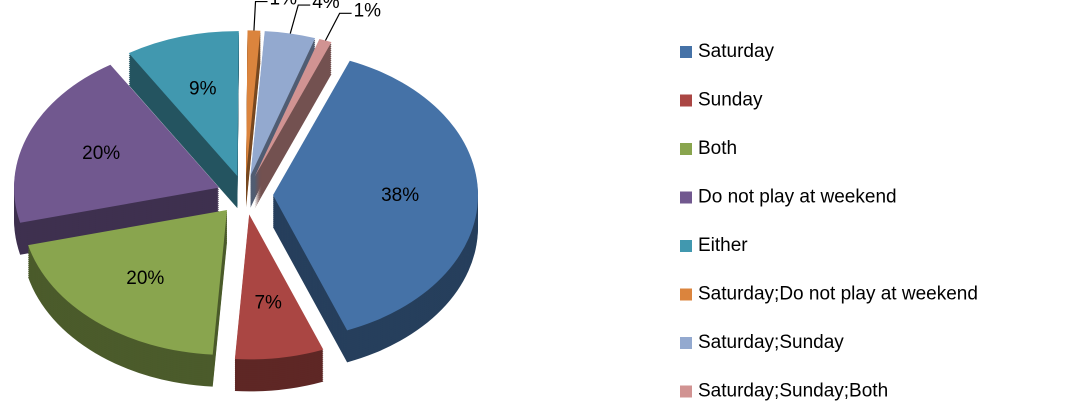 The width and height of the screenshot is (1074, 410). Describe the element at coordinates (736, 51) in the screenshot. I see `legend-label: Saturday` at that location.